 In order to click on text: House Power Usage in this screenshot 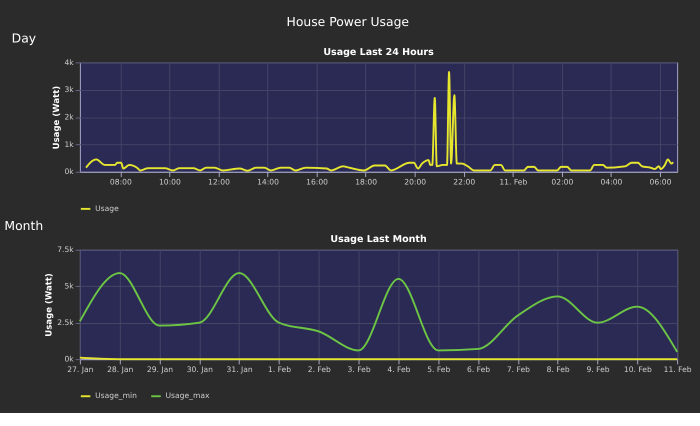, I will do `click(348, 21)`.